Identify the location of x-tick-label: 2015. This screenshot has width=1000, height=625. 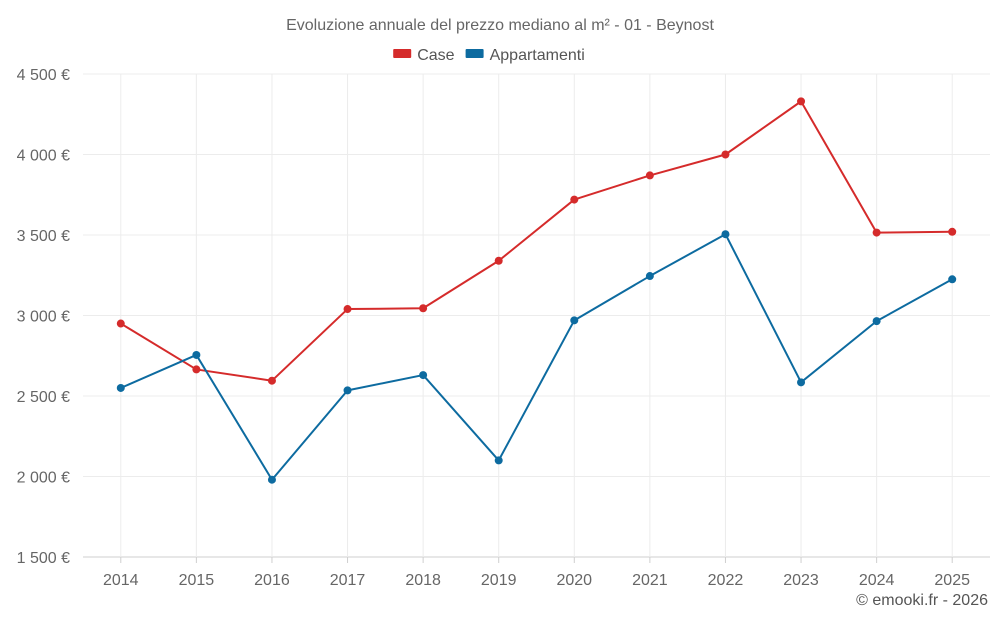
(197, 580).